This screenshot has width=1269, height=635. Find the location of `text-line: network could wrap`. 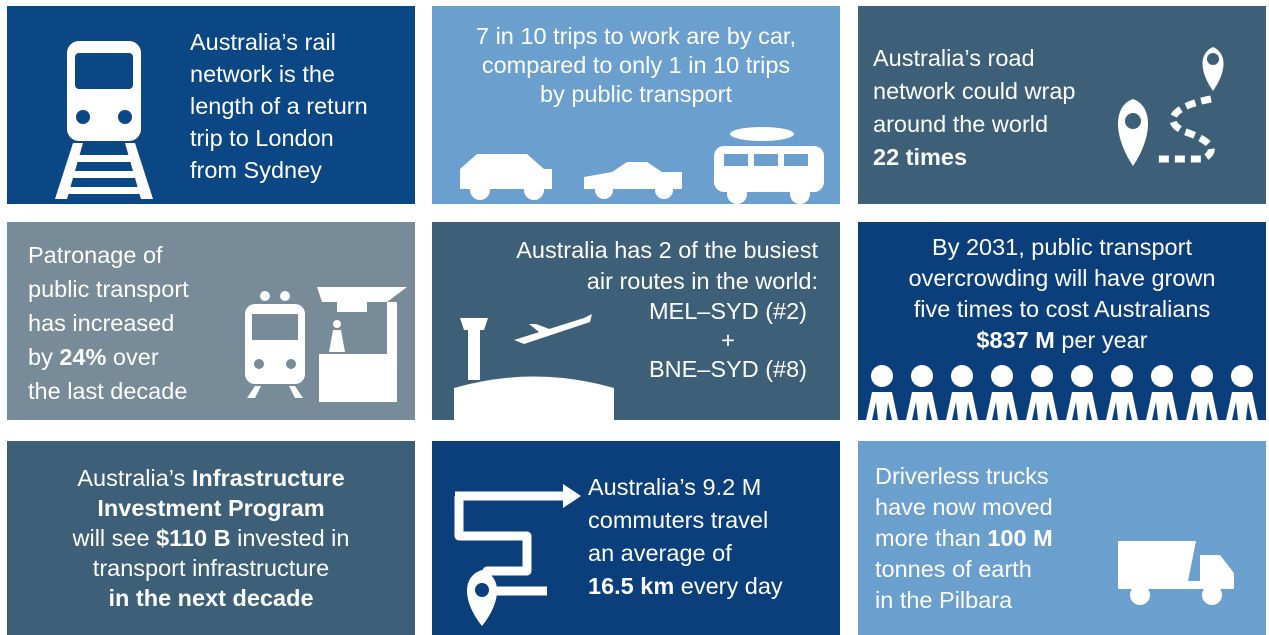

text-line: network could wrap is located at coordinates (974, 91).